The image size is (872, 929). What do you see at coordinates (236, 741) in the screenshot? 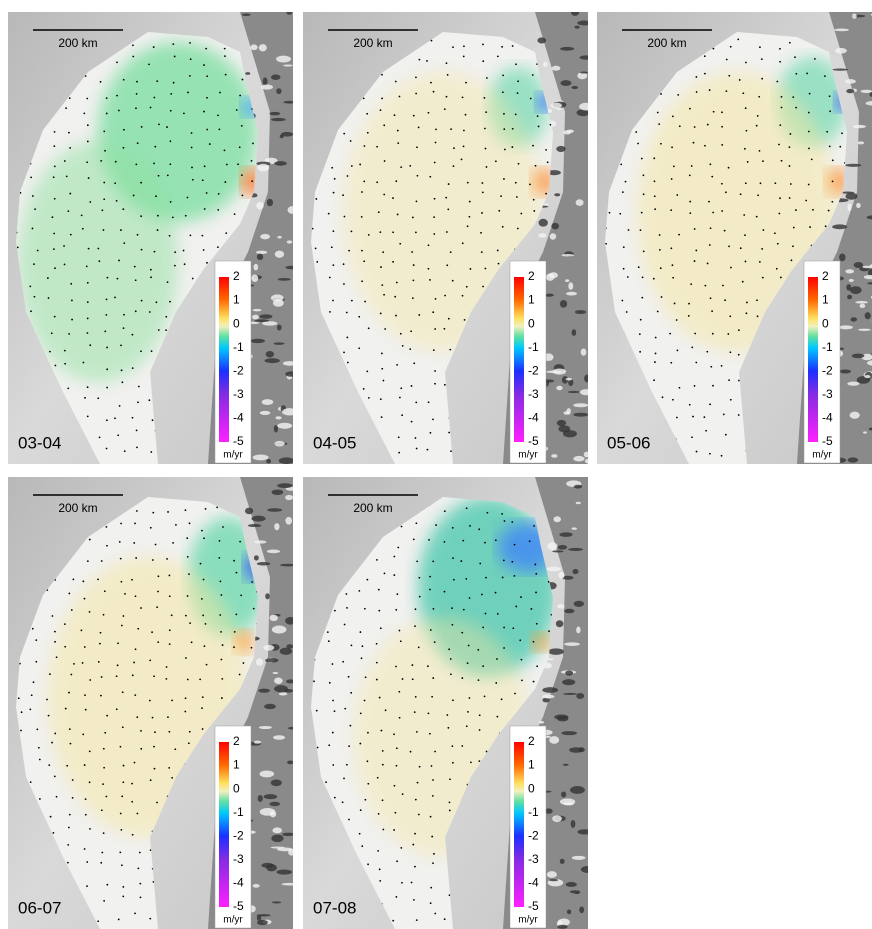
I see `colorbar-tick-label: 2` at bounding box center [236, 741].